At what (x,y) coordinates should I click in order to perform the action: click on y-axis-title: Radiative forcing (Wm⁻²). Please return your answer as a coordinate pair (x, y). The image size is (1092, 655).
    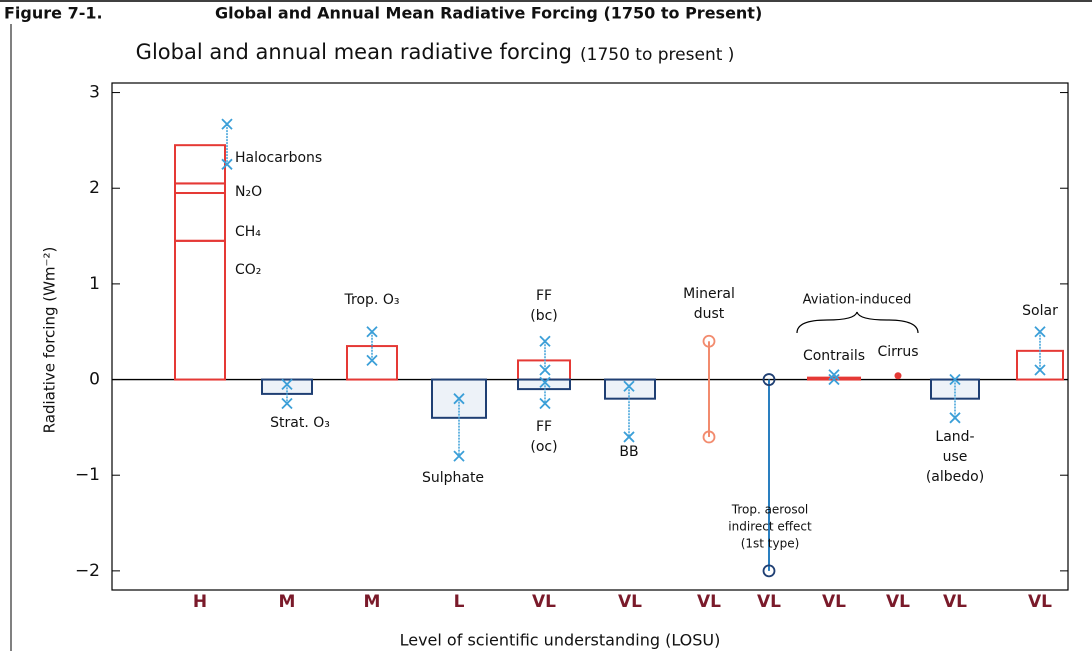
    Looking at the image, I should click on (50, 340).